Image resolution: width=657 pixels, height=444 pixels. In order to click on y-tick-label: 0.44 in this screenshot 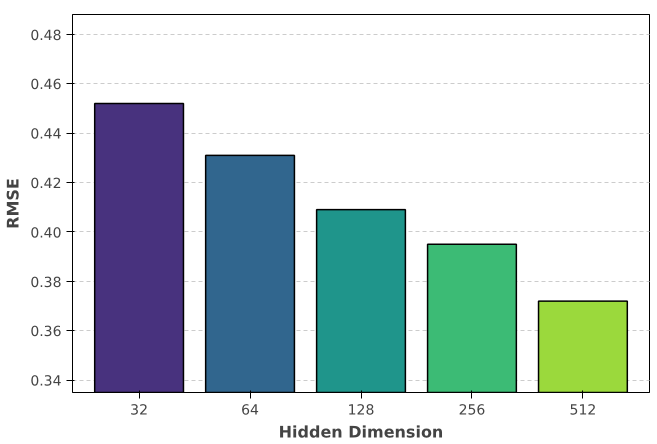, I will do `click(46, 134)`.